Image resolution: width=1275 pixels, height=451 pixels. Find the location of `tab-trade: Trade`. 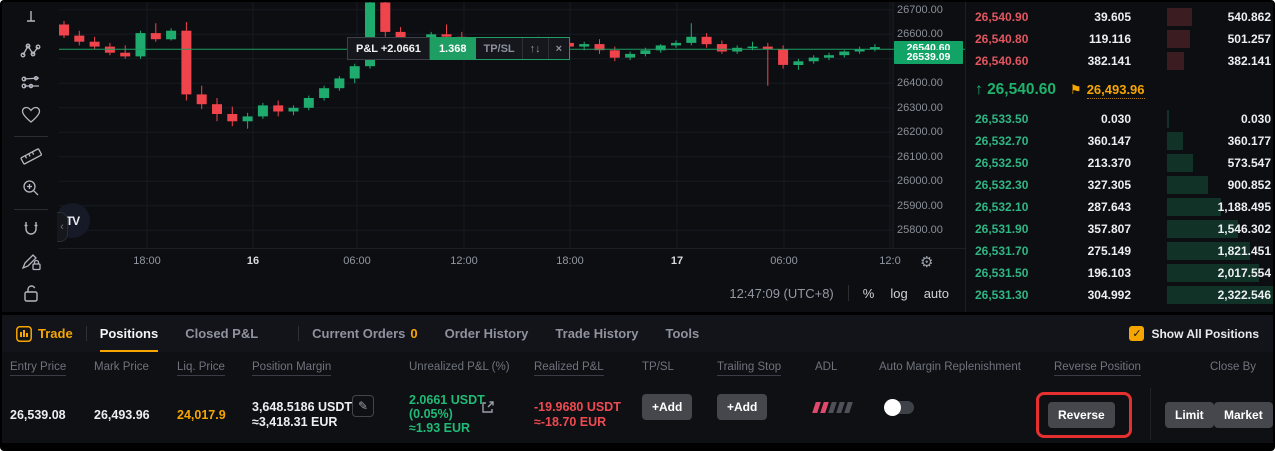

tab-trade: Trade is located at coordinates (44, 333).